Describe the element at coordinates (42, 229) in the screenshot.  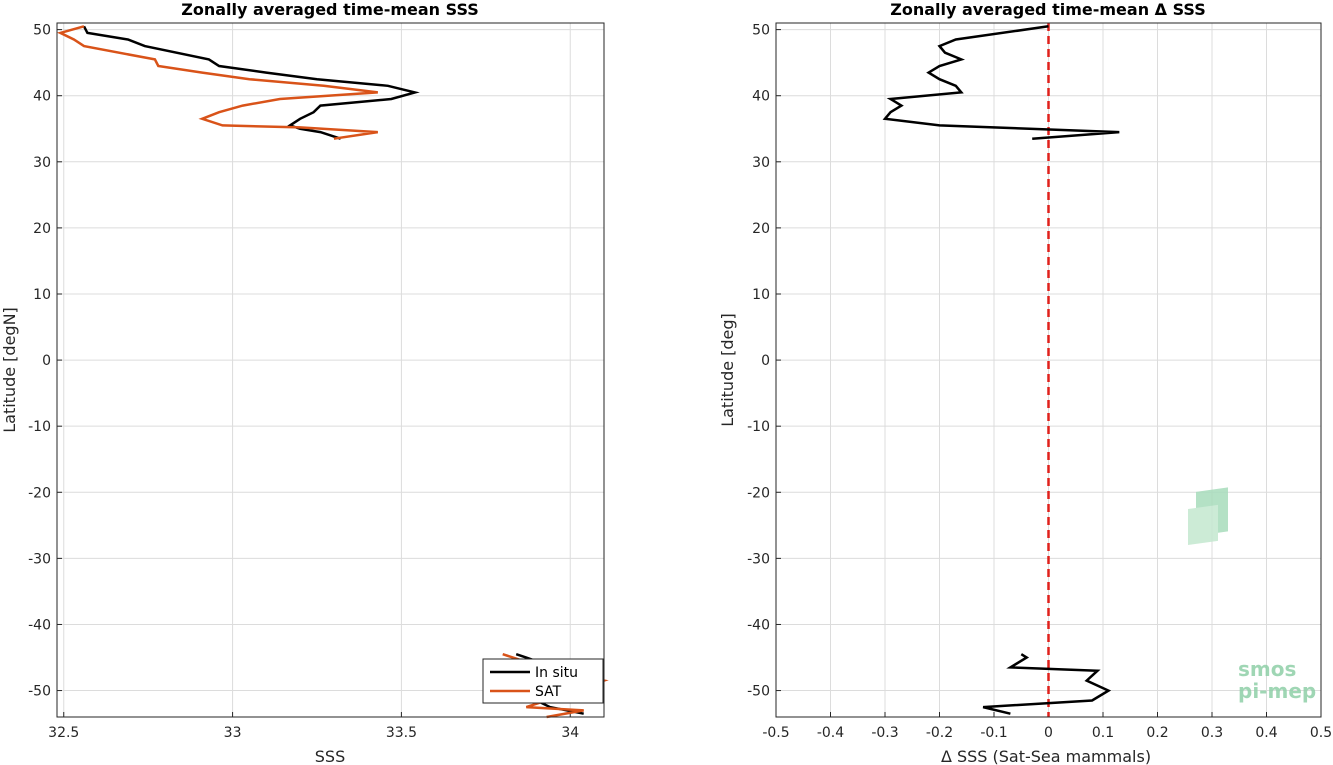
I see `left-ytick-label: 20` at that location.